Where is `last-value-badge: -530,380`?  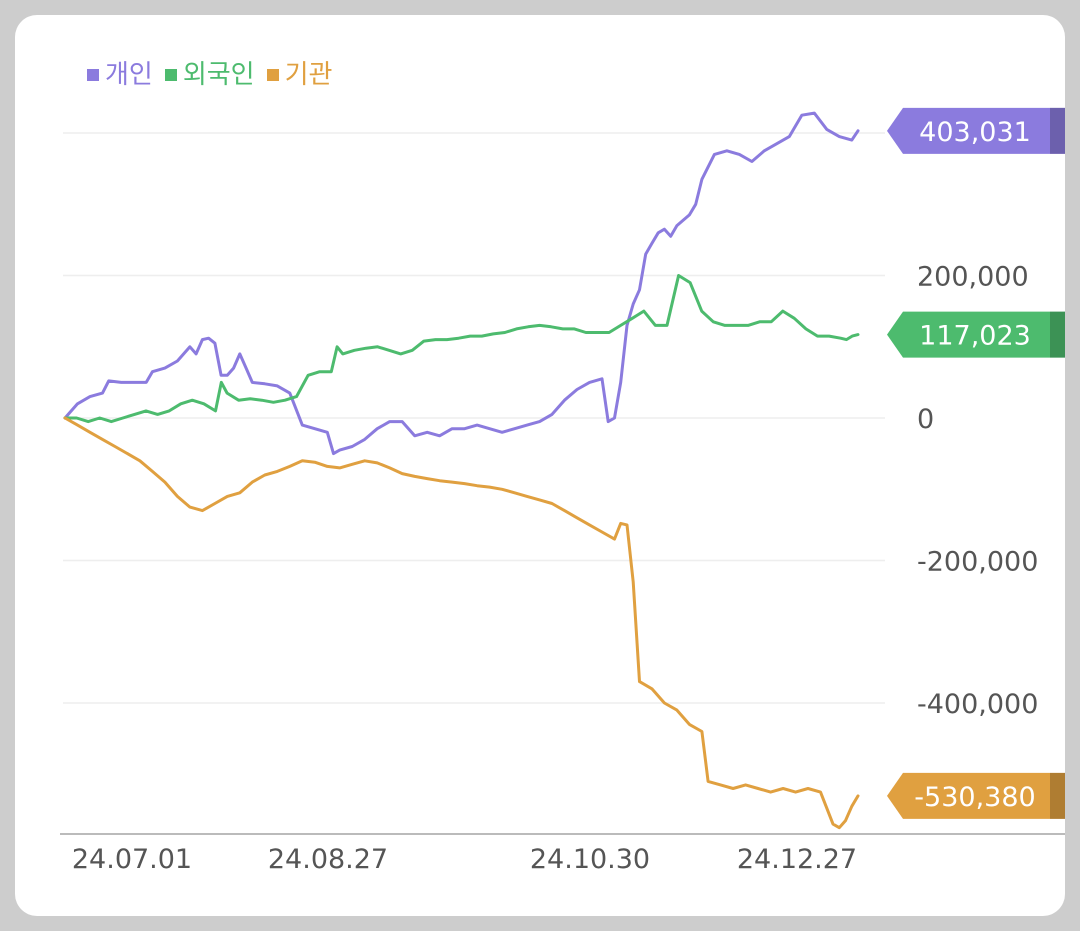
last-value-badge: -530,380 is located at coordinates (976, 795).